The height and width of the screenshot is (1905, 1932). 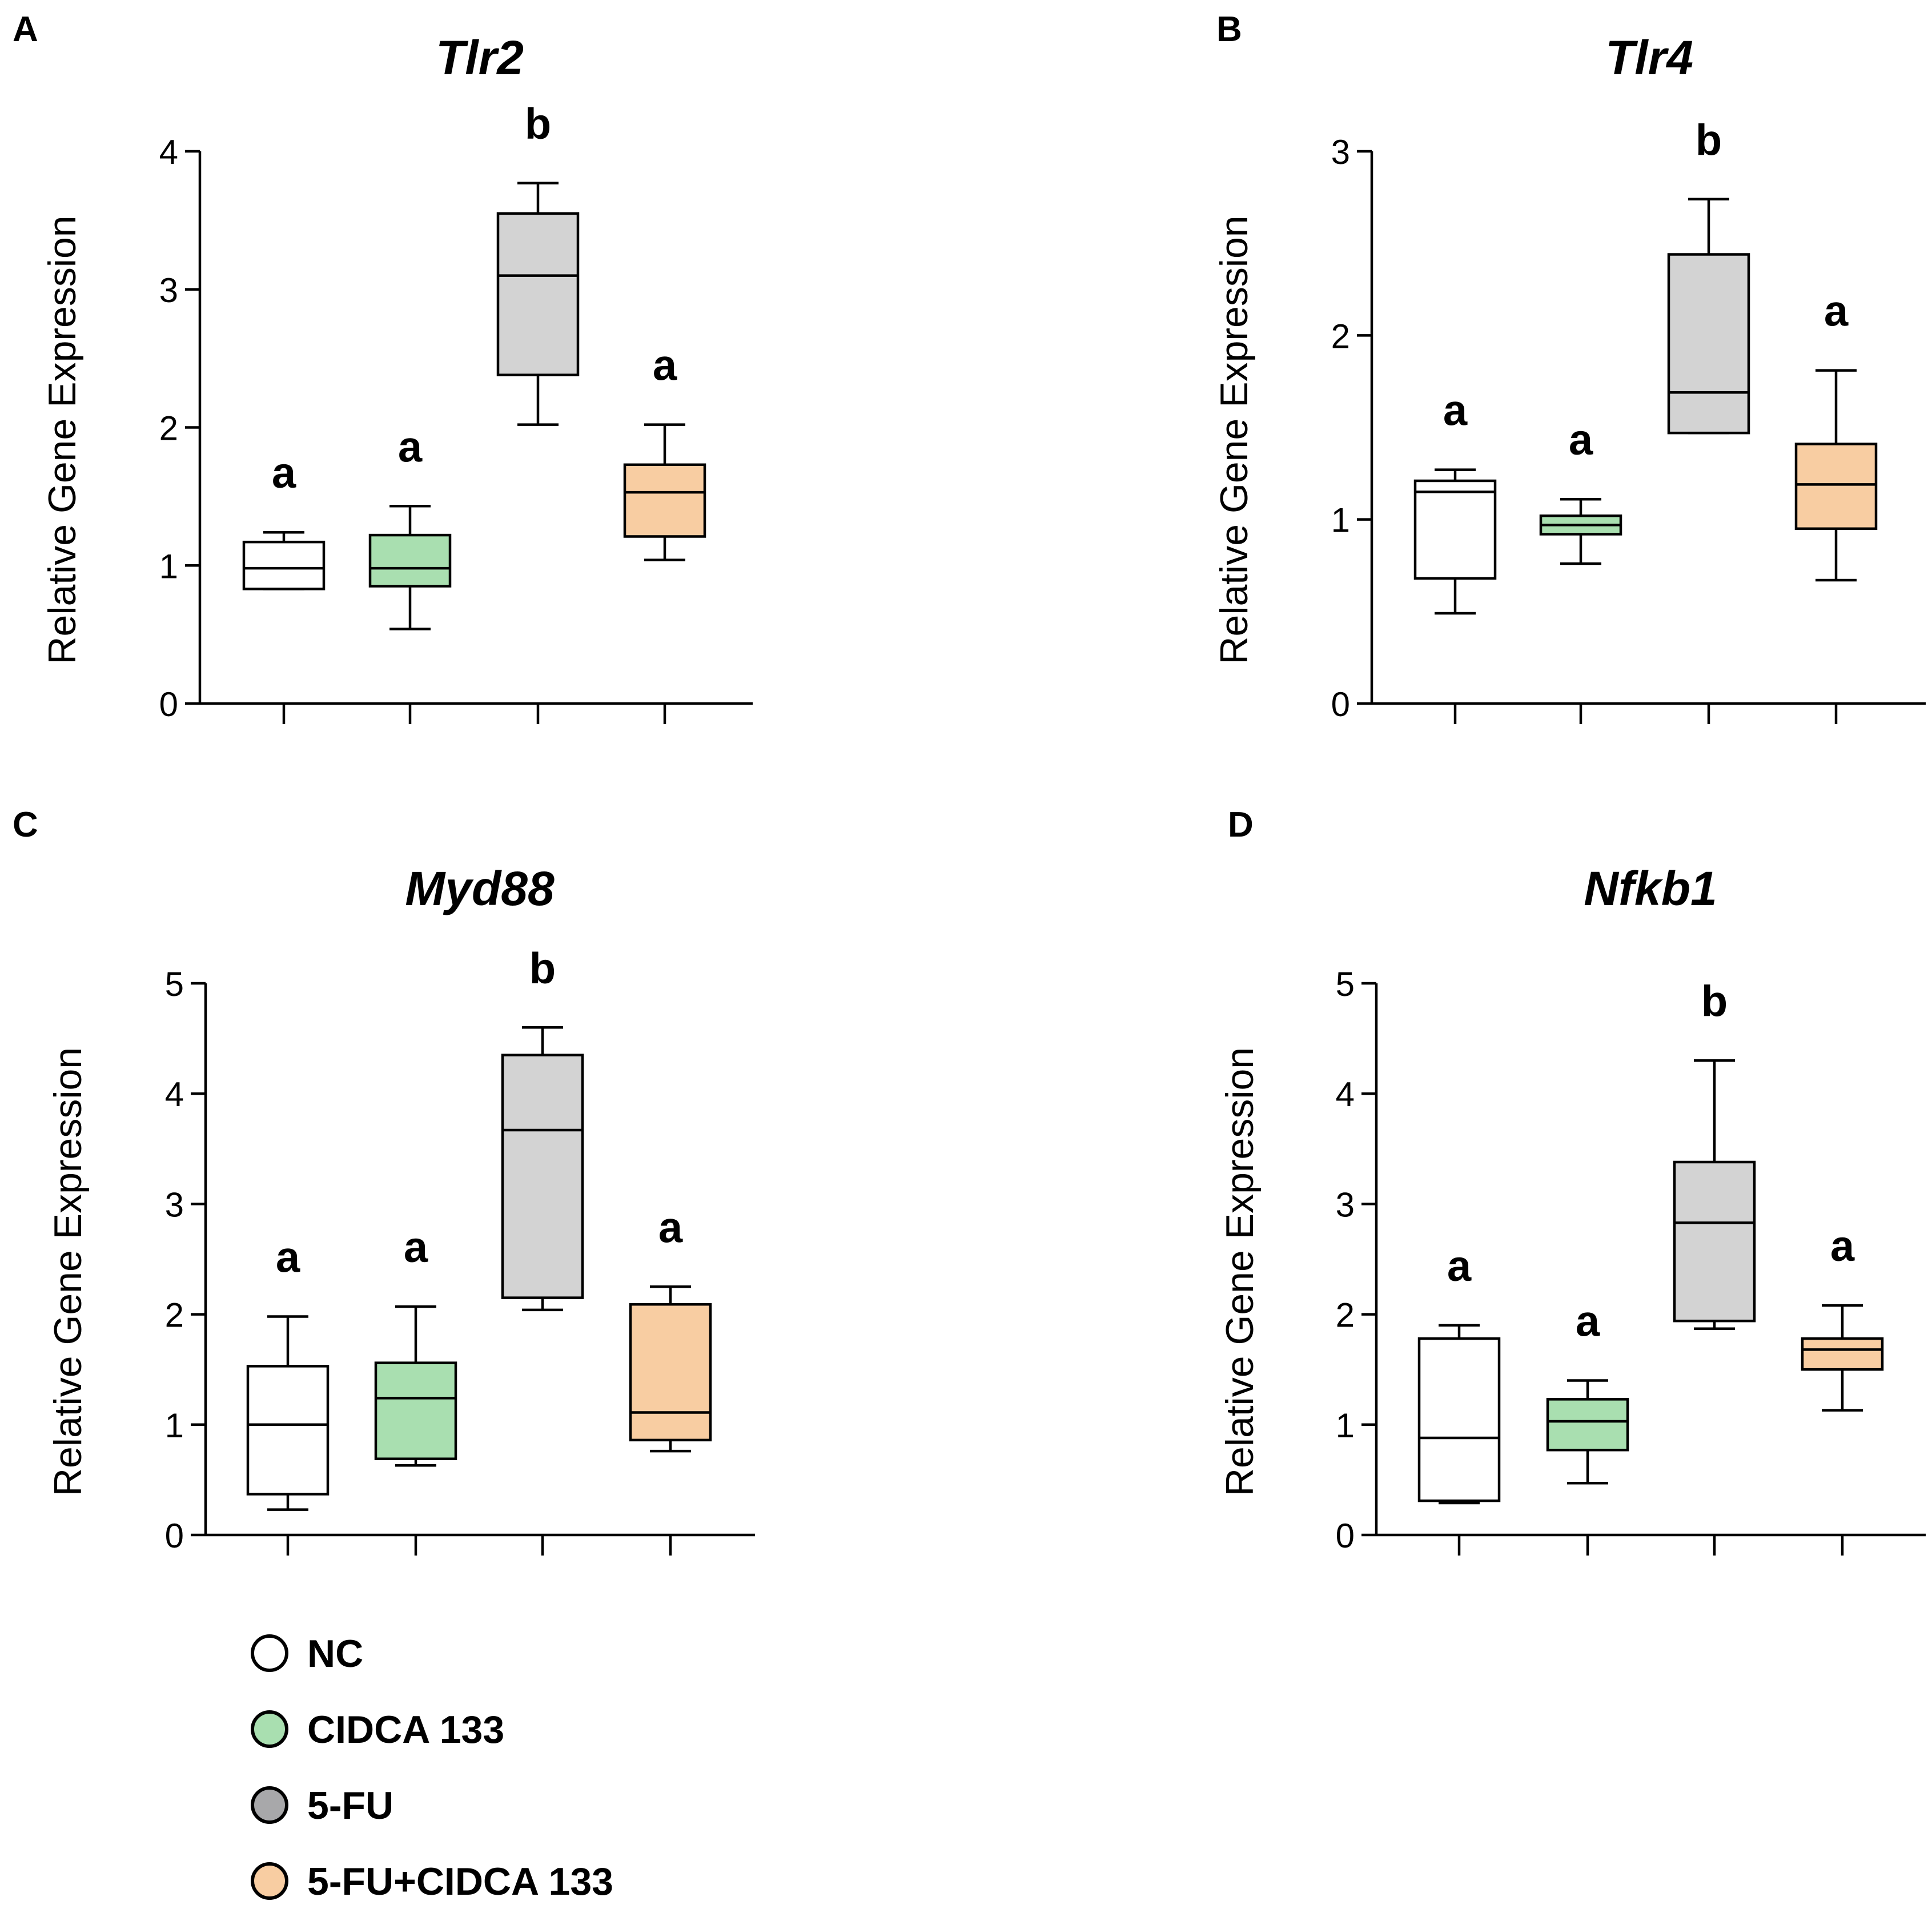 I want to click on chart-title: Myd88, so click(x=480, y=889).